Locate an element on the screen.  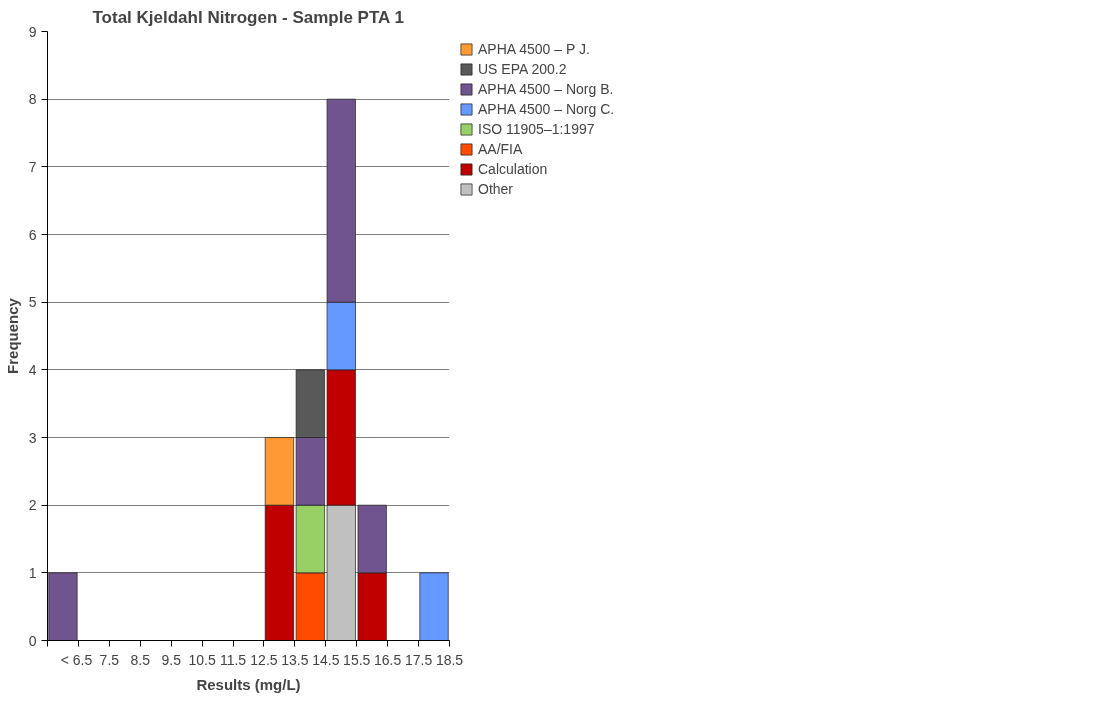
legend-label: US EPA 200.2 is located at coordinates (522, 69).